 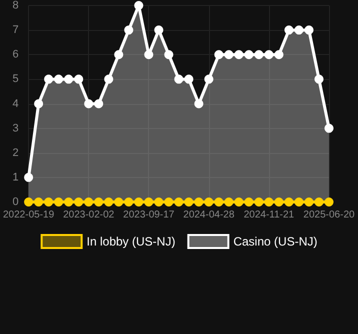 I want to click on y-tick-label: 2, so click(x=15, y=152).